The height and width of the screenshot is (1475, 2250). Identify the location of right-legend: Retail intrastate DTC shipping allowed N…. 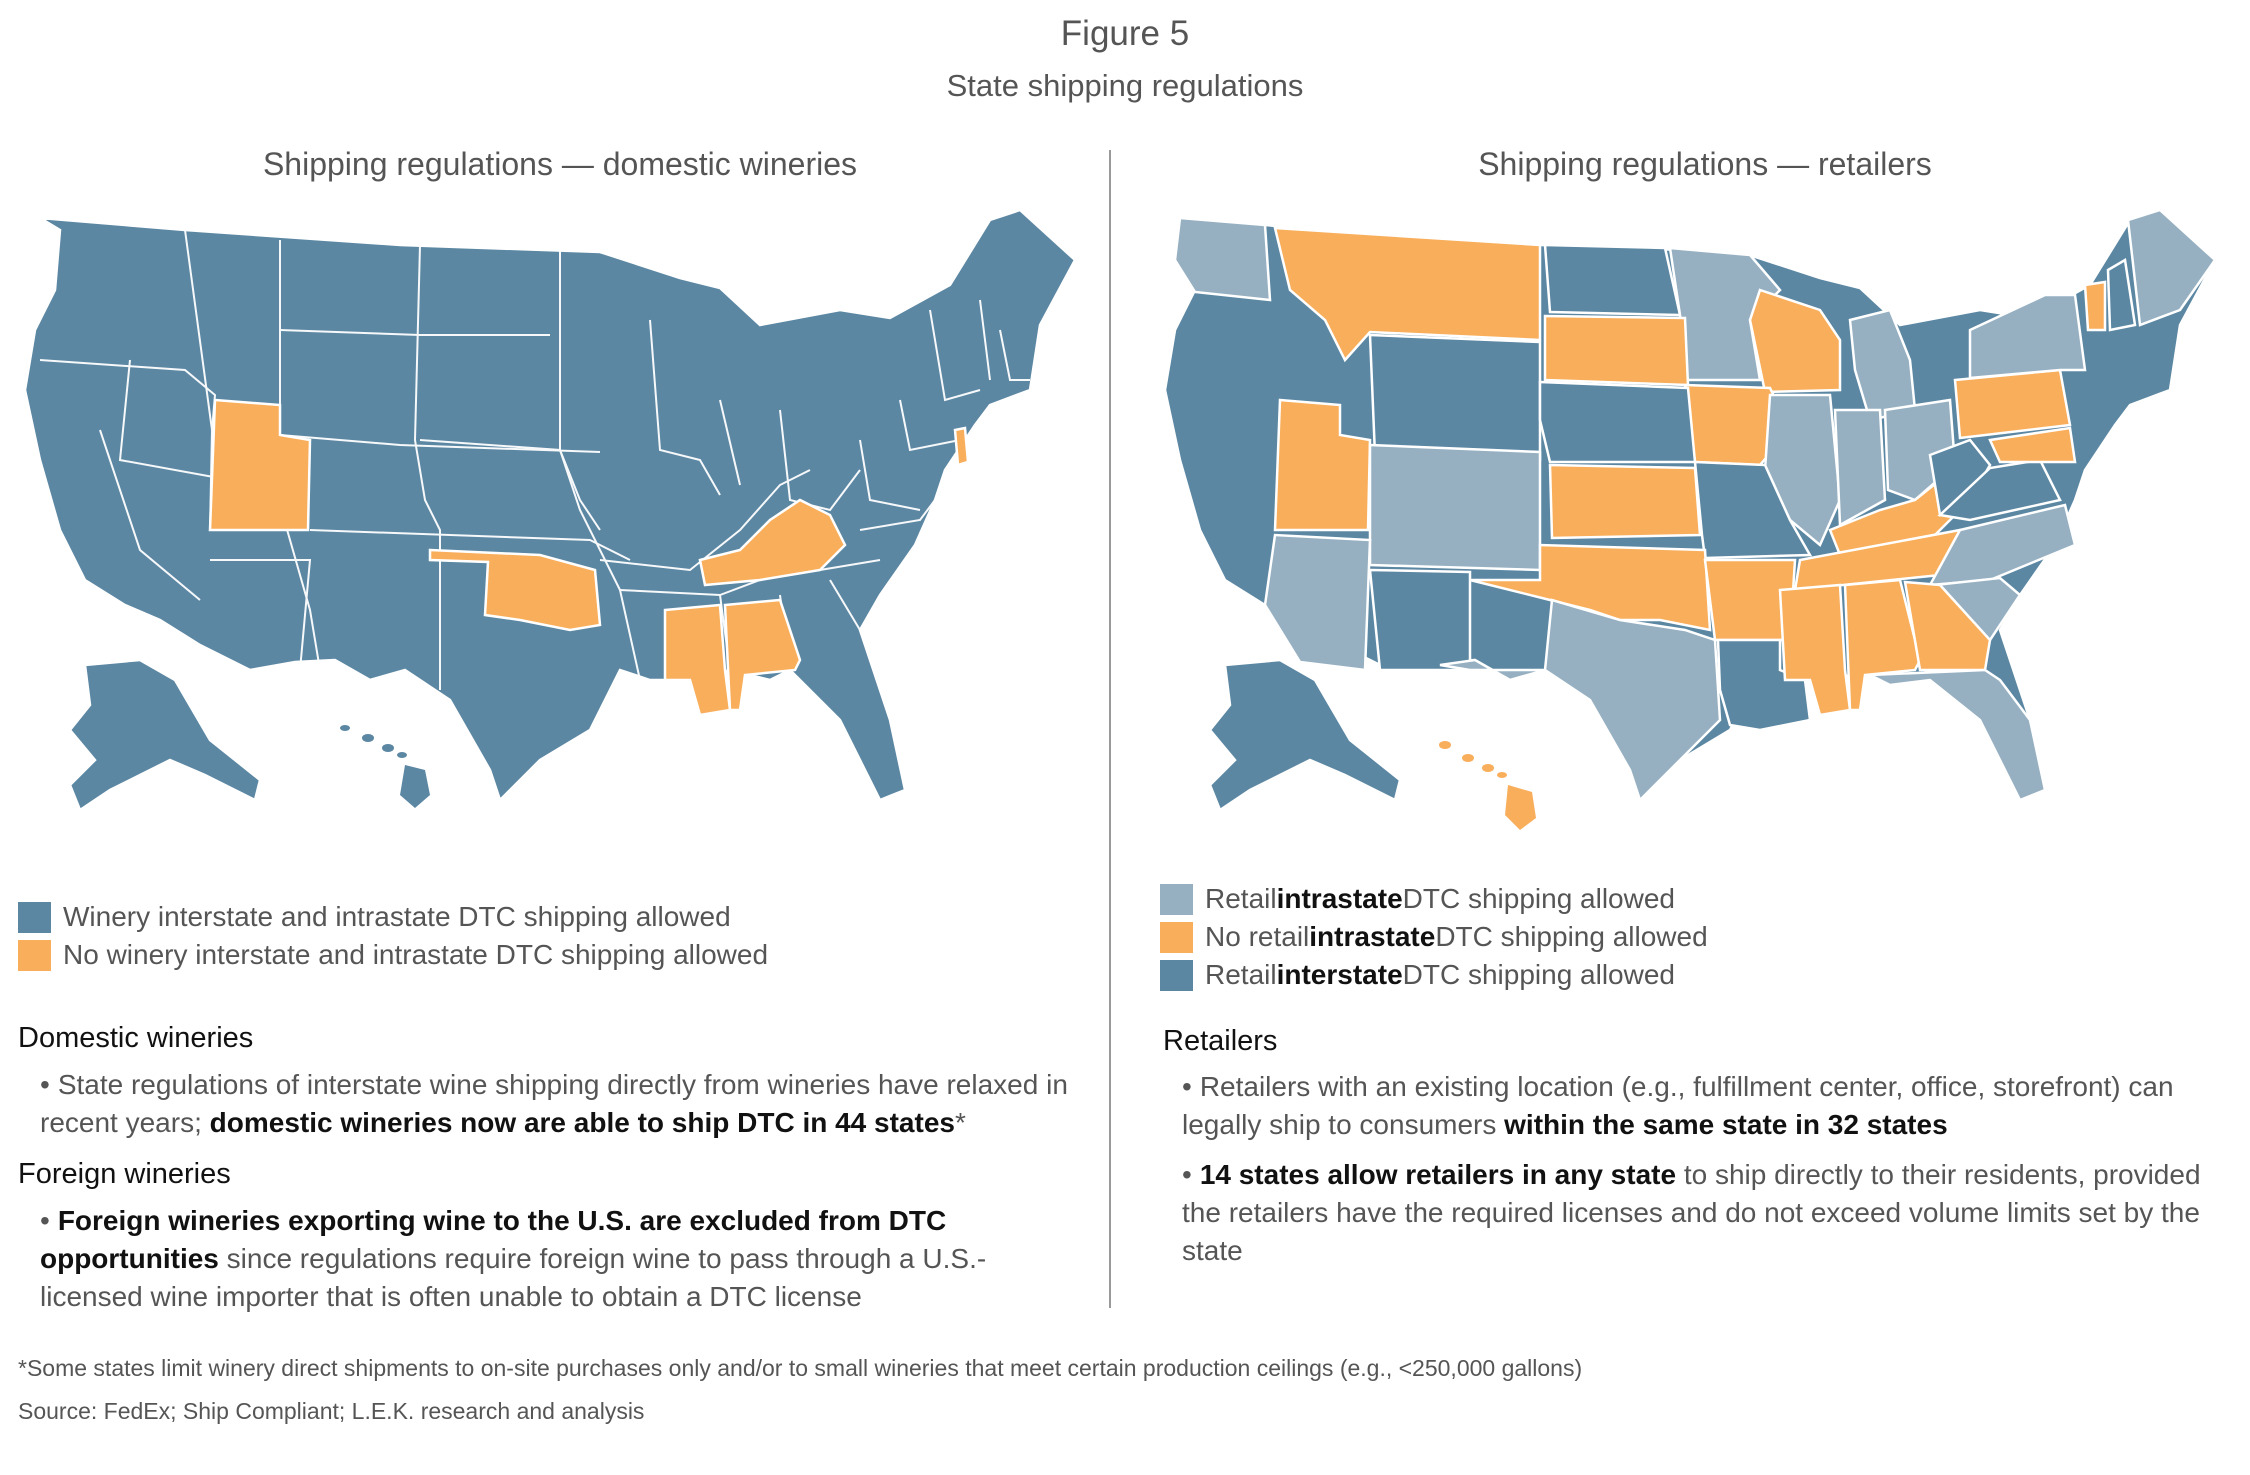
(1434, 937).